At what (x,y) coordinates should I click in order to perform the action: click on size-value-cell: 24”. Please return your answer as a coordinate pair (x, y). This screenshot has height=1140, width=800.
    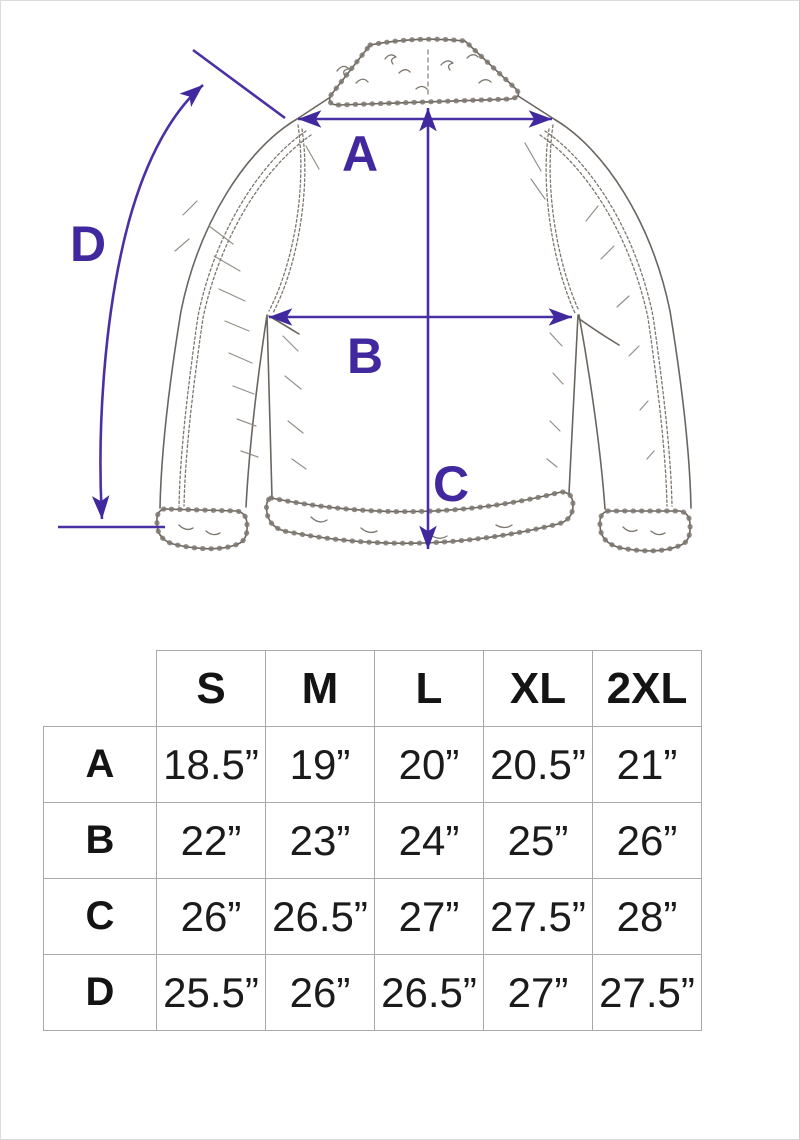
    Looking at the image, I should click on (429, 840).